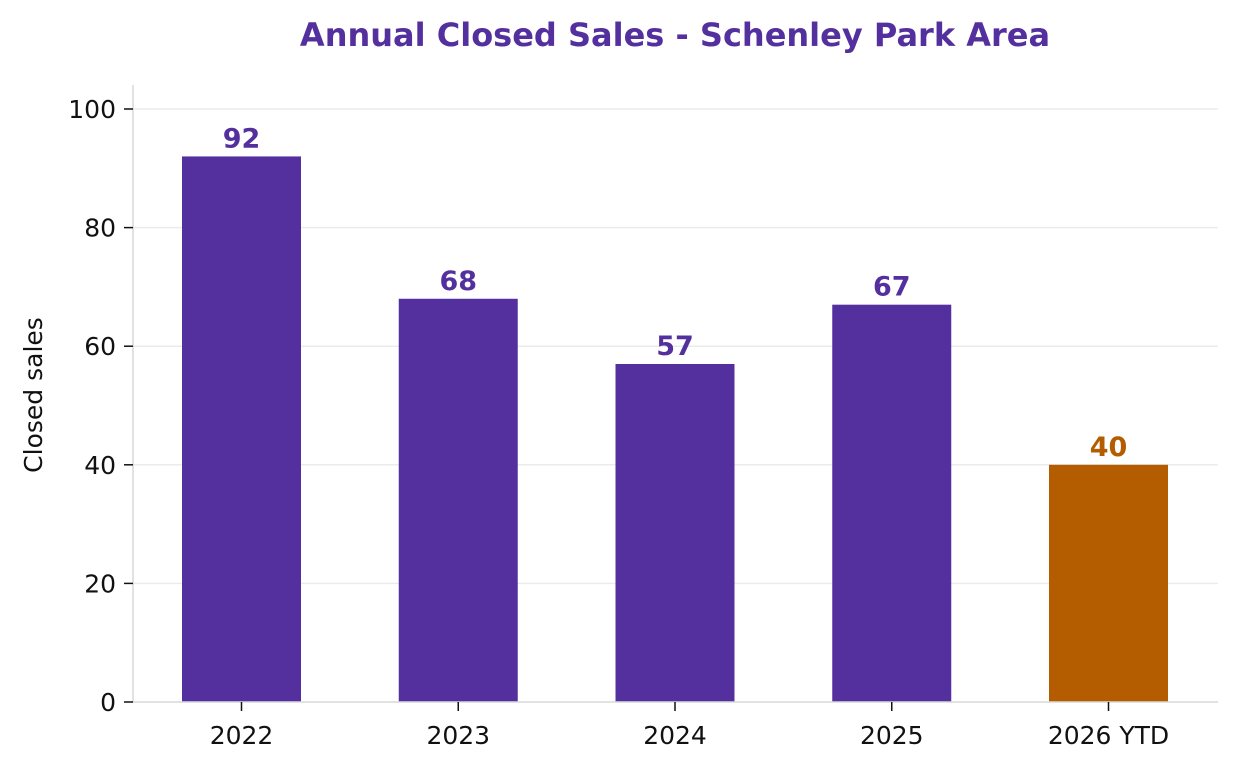  What do you see at coordinates (100, 465) in the screenshot?
I see `y-tick-label: 40` at bounding box center [100, 465].